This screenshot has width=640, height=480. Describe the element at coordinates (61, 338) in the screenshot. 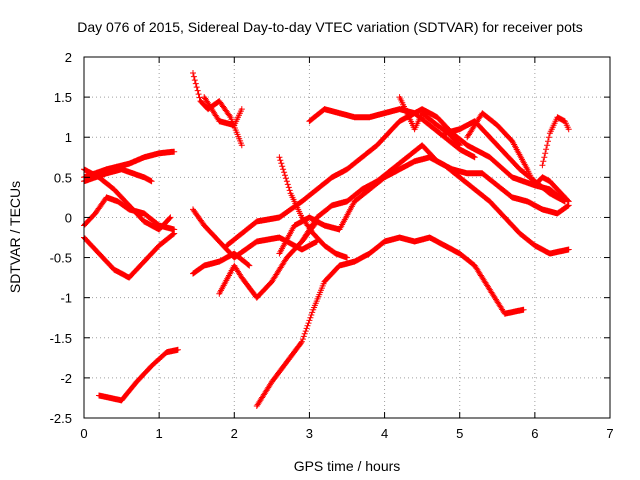

I see `y-tick-label: -1.5` at that location.